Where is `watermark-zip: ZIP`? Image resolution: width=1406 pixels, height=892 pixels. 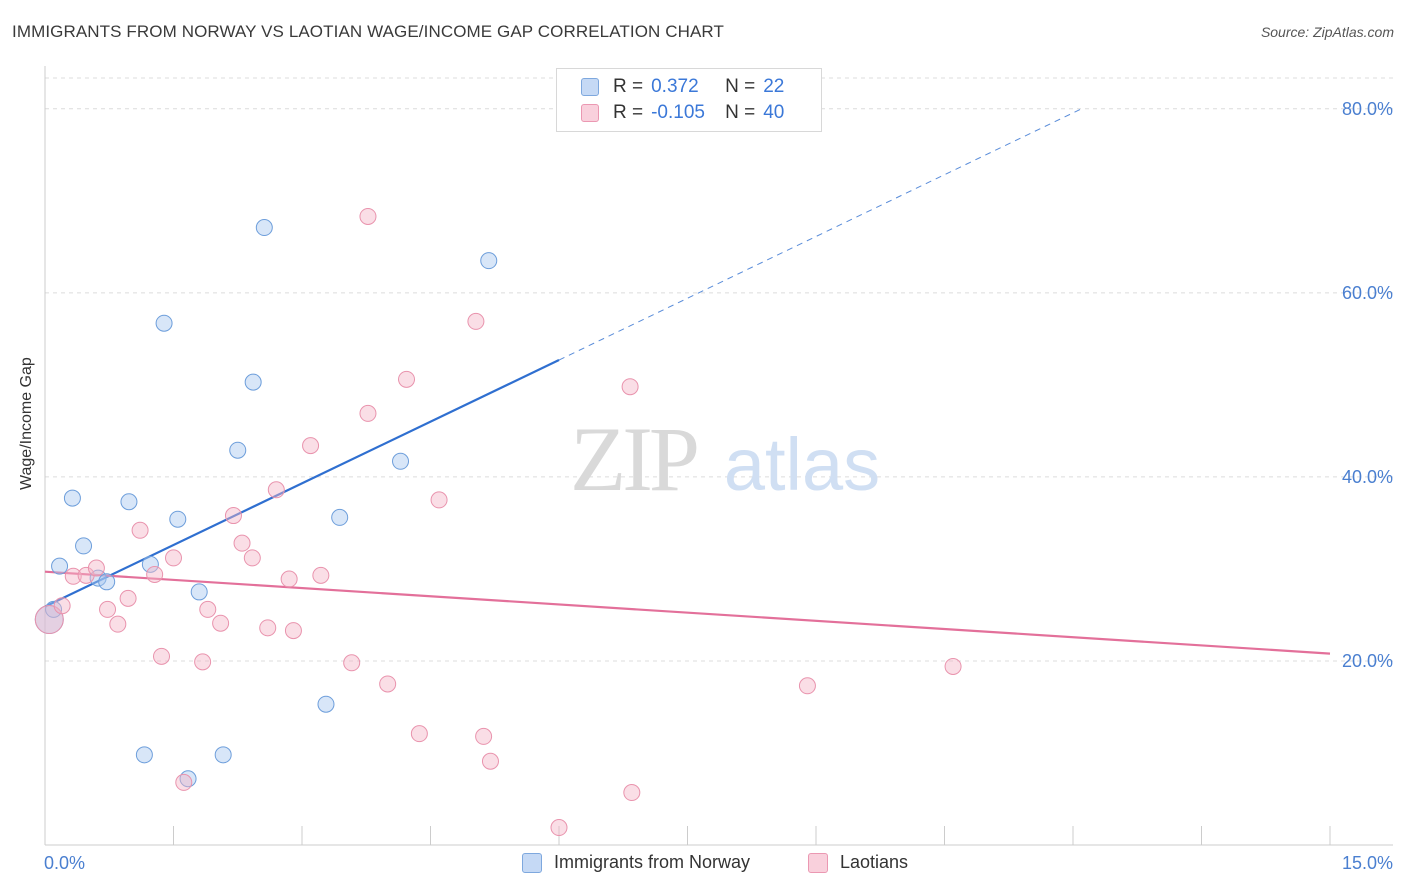 watermark-zip: ZIP is located at coordinates (633, 459).